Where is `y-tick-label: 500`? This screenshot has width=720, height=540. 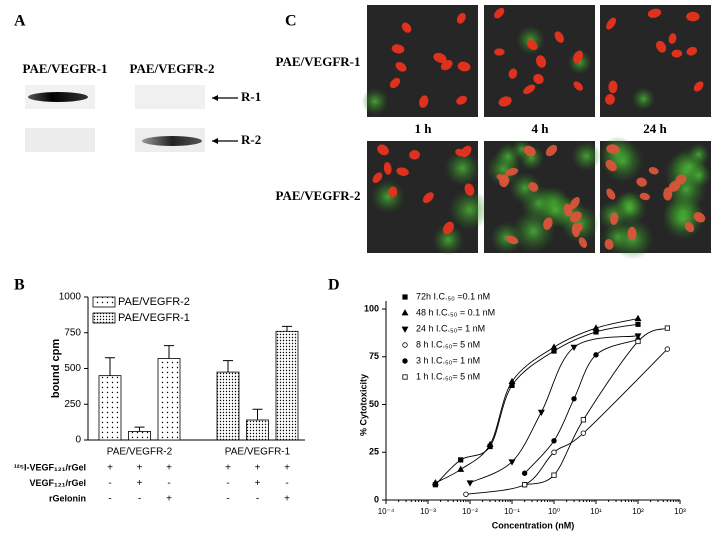
y-tick-label: 500 is located at coordinates (72, 368).